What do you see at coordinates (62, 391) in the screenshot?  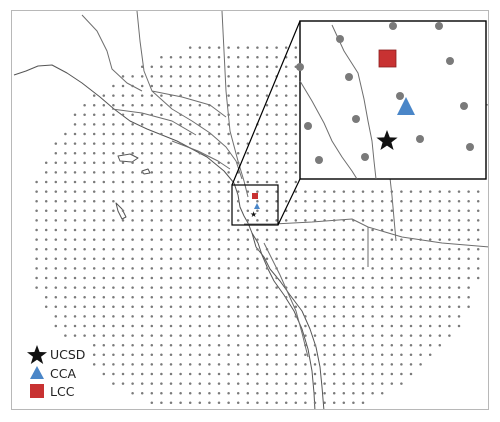 I see `legend-lcc-label: LCC` at bounding box center [62, 391].